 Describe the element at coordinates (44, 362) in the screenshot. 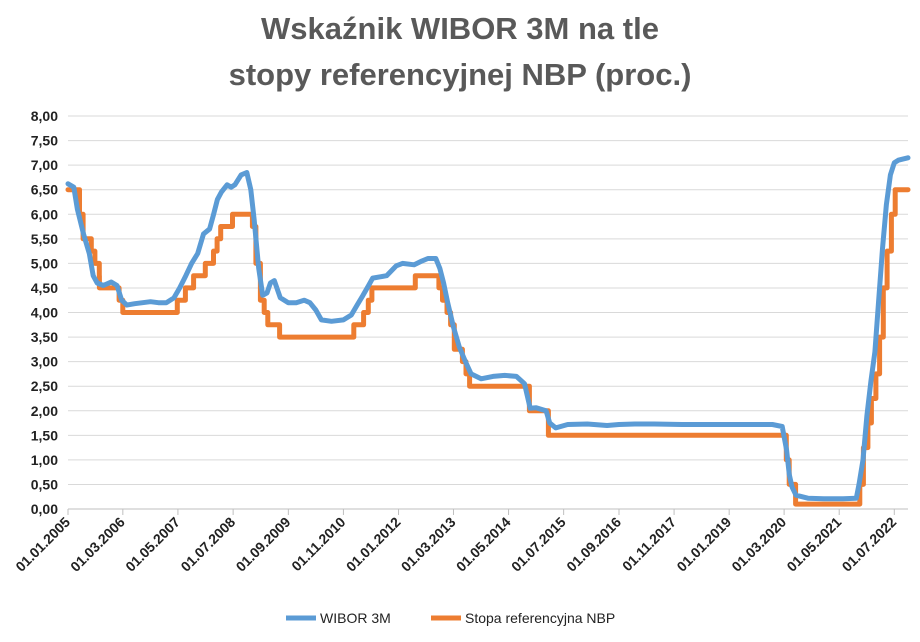

I see `y-tick-label: 3,00` at that location.